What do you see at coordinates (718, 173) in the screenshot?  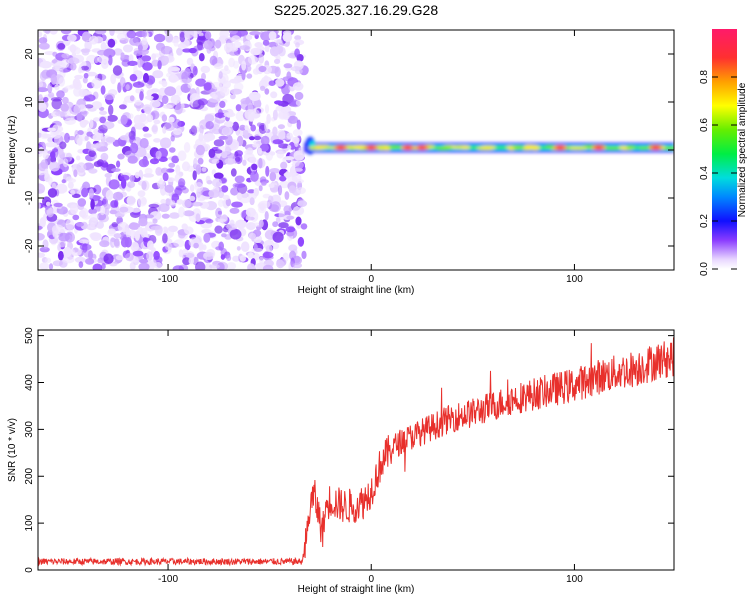 I see `colorbar-ticks: 0.0 0.2 0.4 0.6 0.8` at bounding box center [718, 173].